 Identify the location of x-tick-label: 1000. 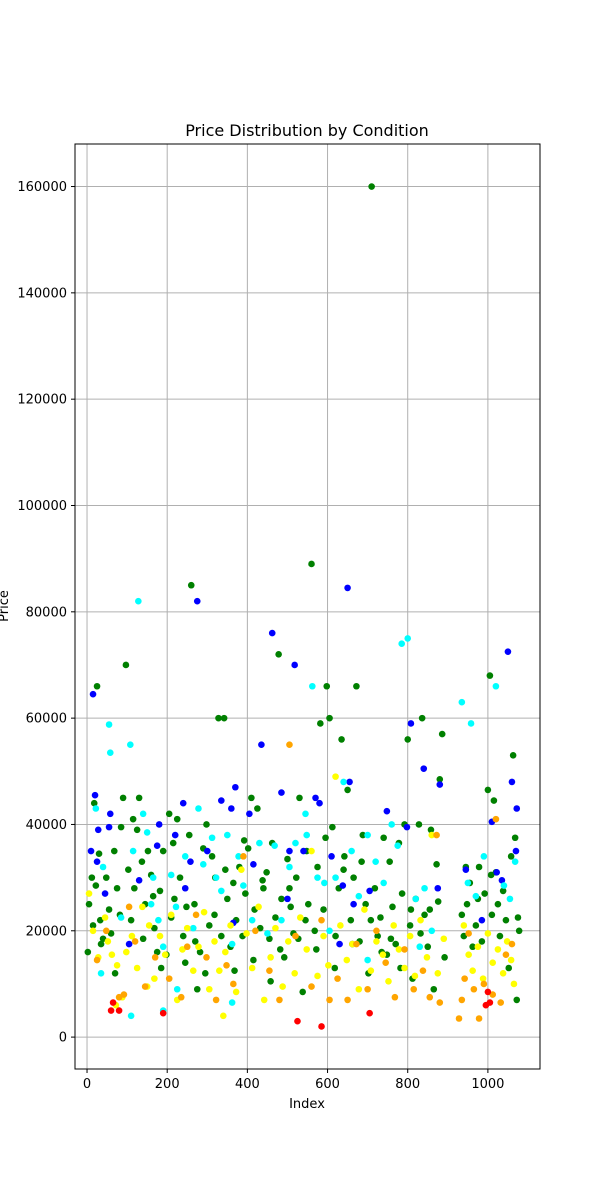
(487, 1084).